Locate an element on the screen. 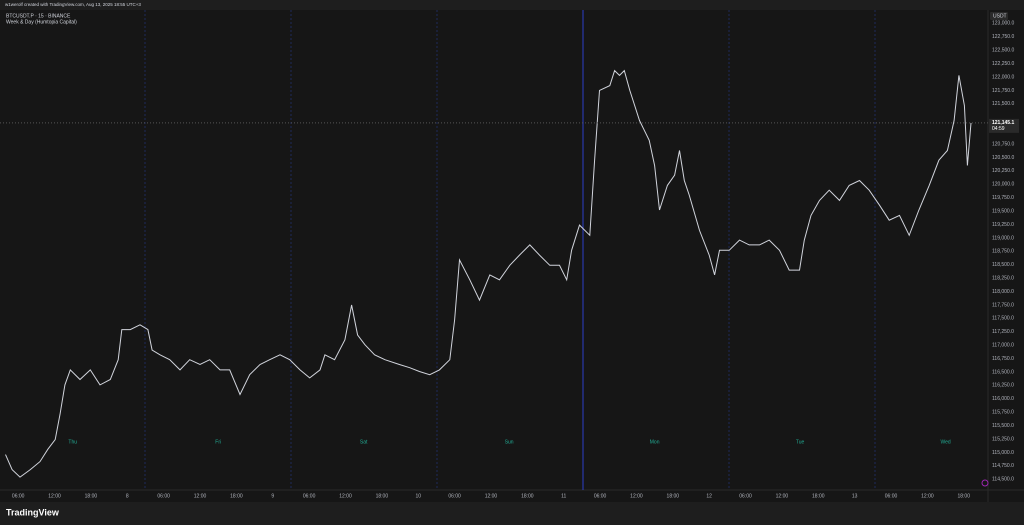  y-tick-label: 116,250.0 is located at coordinates (1003, 386).